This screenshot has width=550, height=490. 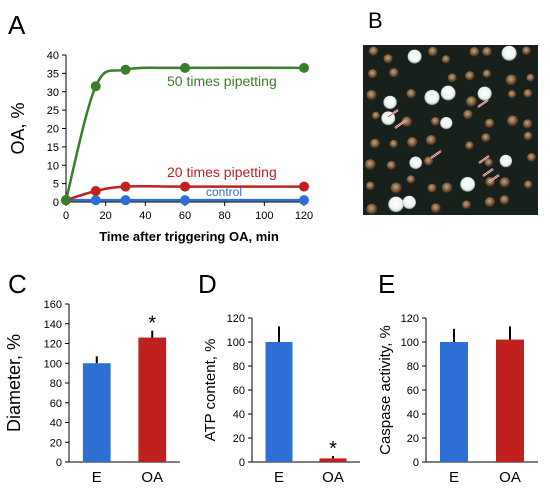 What do you see at coordinates (375, 20) in the screenshot?
I see `panel-label-b: B` at bounding box center [375, 20].